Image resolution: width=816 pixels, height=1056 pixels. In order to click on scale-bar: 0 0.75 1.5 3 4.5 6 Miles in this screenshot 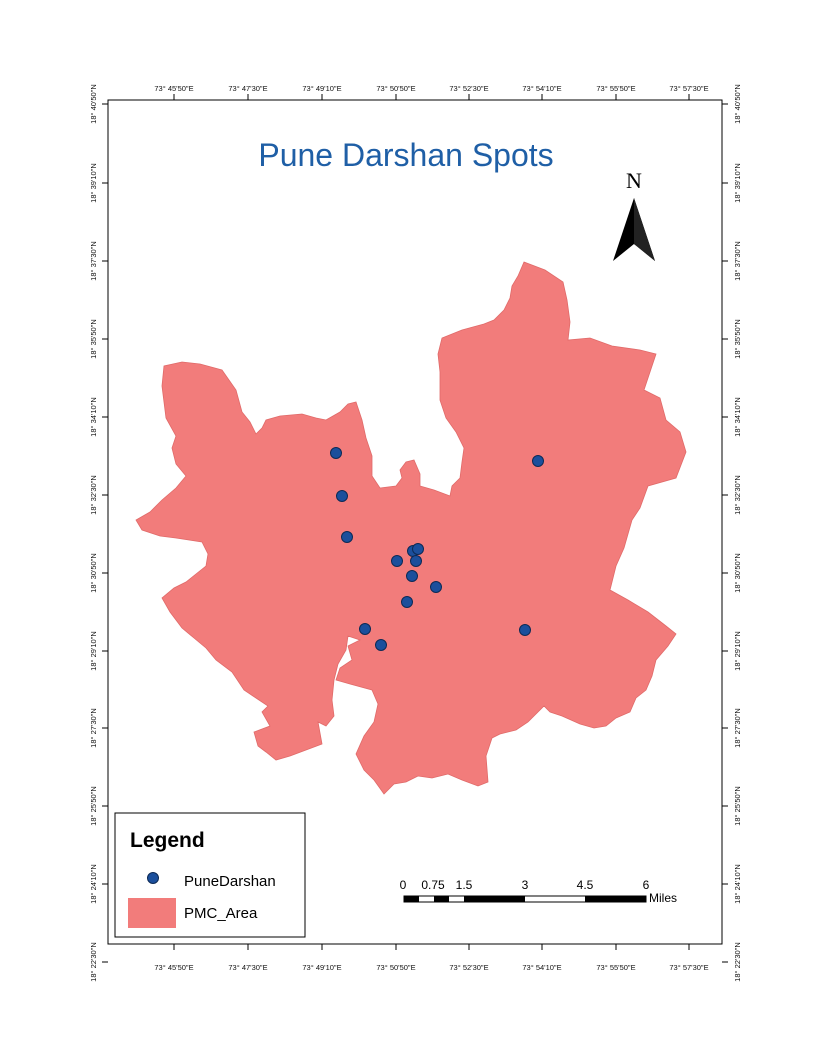, I will do `click(538, 891)`.